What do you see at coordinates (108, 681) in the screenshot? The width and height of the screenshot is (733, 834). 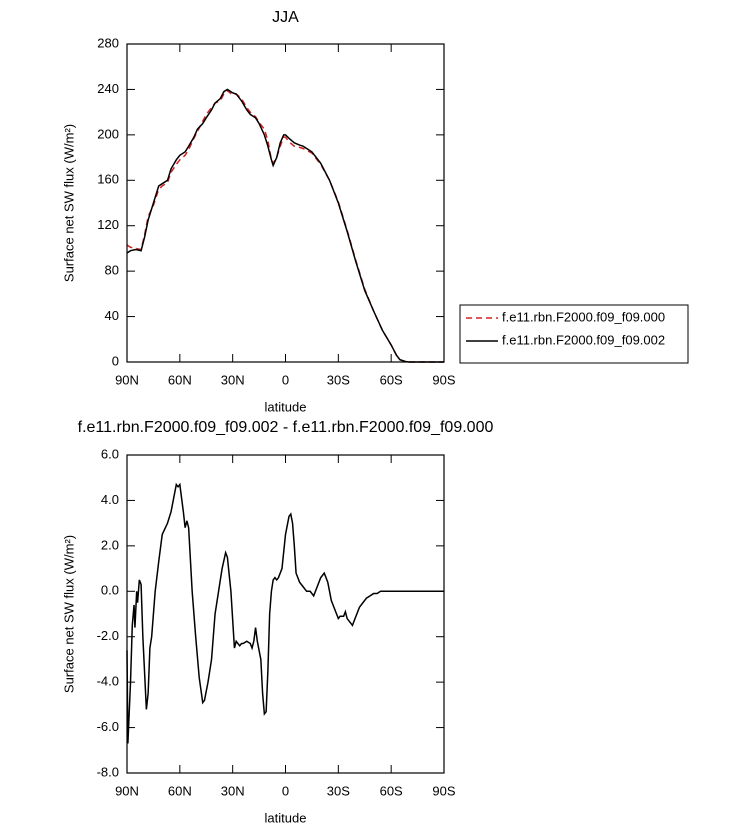 I see `y-tick-label: -4.0` at bounding box center [108, 681].